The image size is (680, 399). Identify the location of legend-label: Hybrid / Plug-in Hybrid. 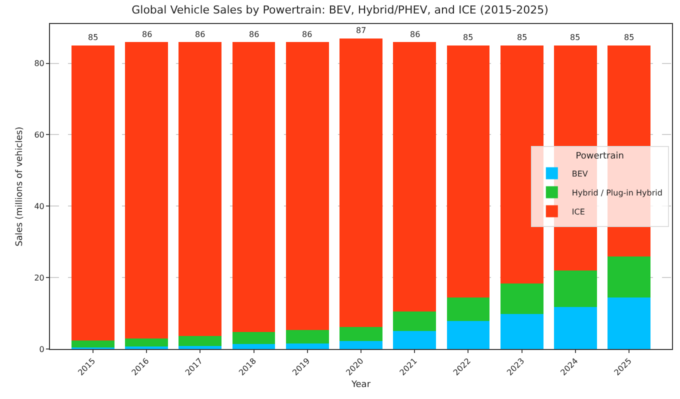
(617, 193).